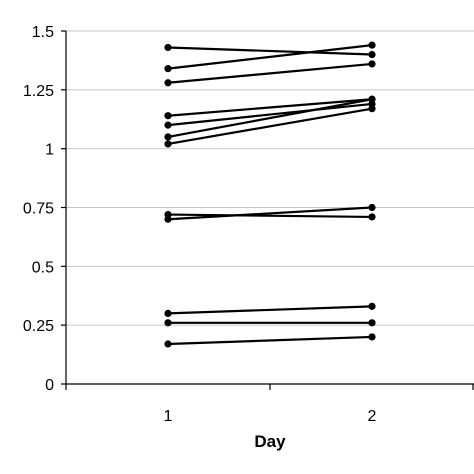  What do you see at coordinates (49, 150) in the screenshot?
I see `y-tick-label: 1` at bounding box center [49, 150].